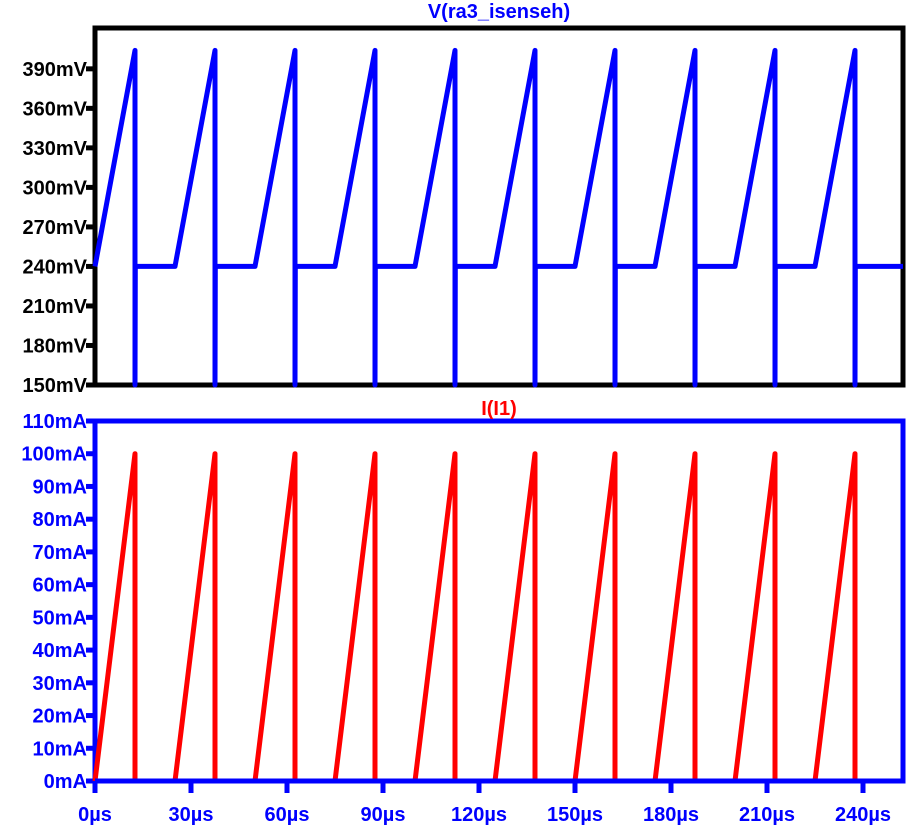 The height and width of the screenshot is (829, 912). I want to click on x-tick-label: 0µs, so click(95, 815).